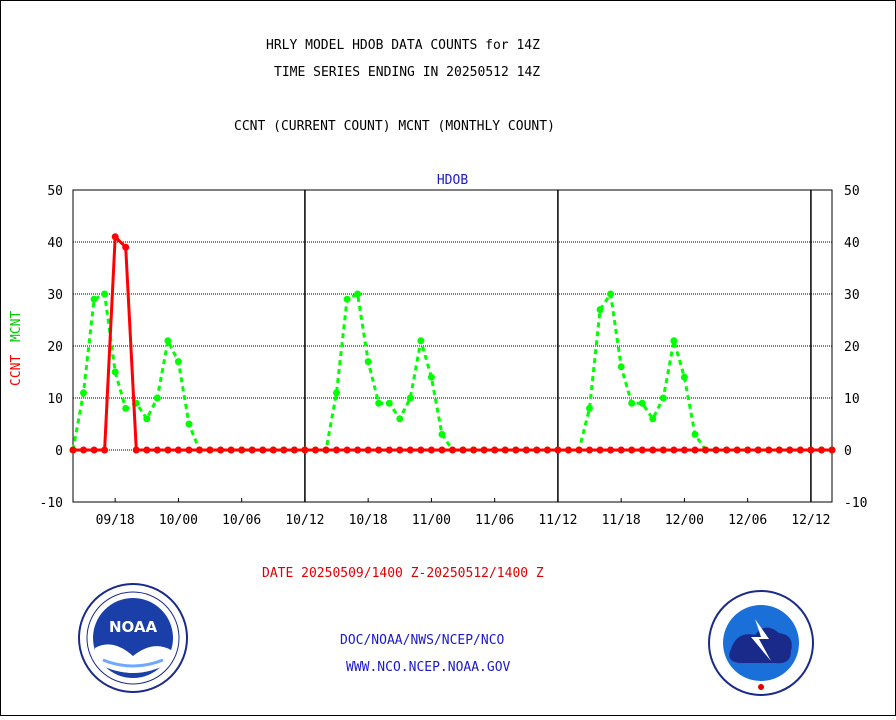  Describe the element at coordinates (852, 191) in the screenshot. I see `y-tick-label-right: 50` at that location.